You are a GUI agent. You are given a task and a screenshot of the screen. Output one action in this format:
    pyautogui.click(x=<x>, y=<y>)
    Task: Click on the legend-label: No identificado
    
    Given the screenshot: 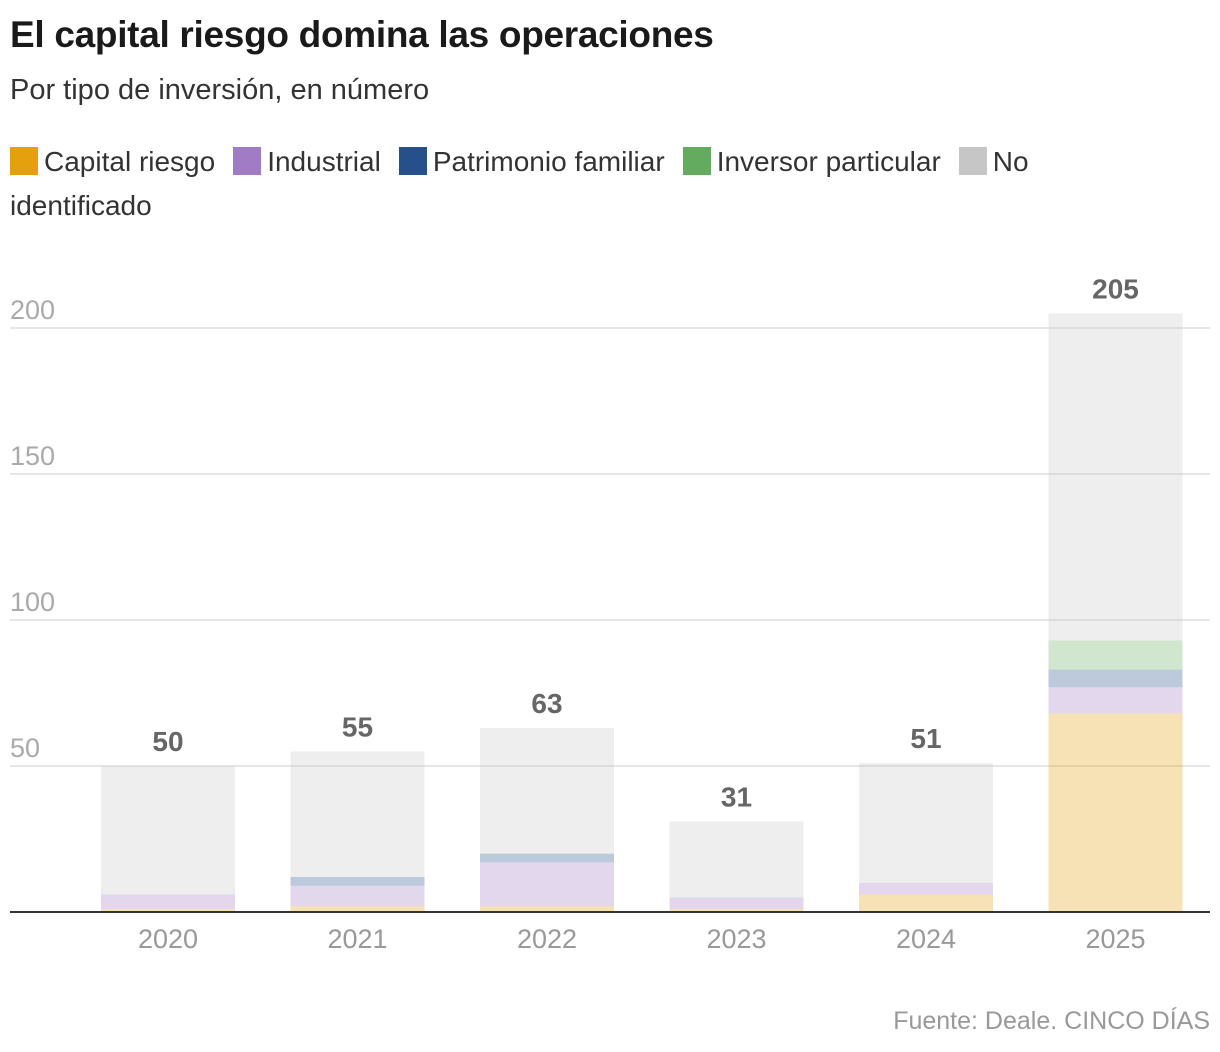 What is the action you would take?
    pyautogui.click(x=519, y=183)
    